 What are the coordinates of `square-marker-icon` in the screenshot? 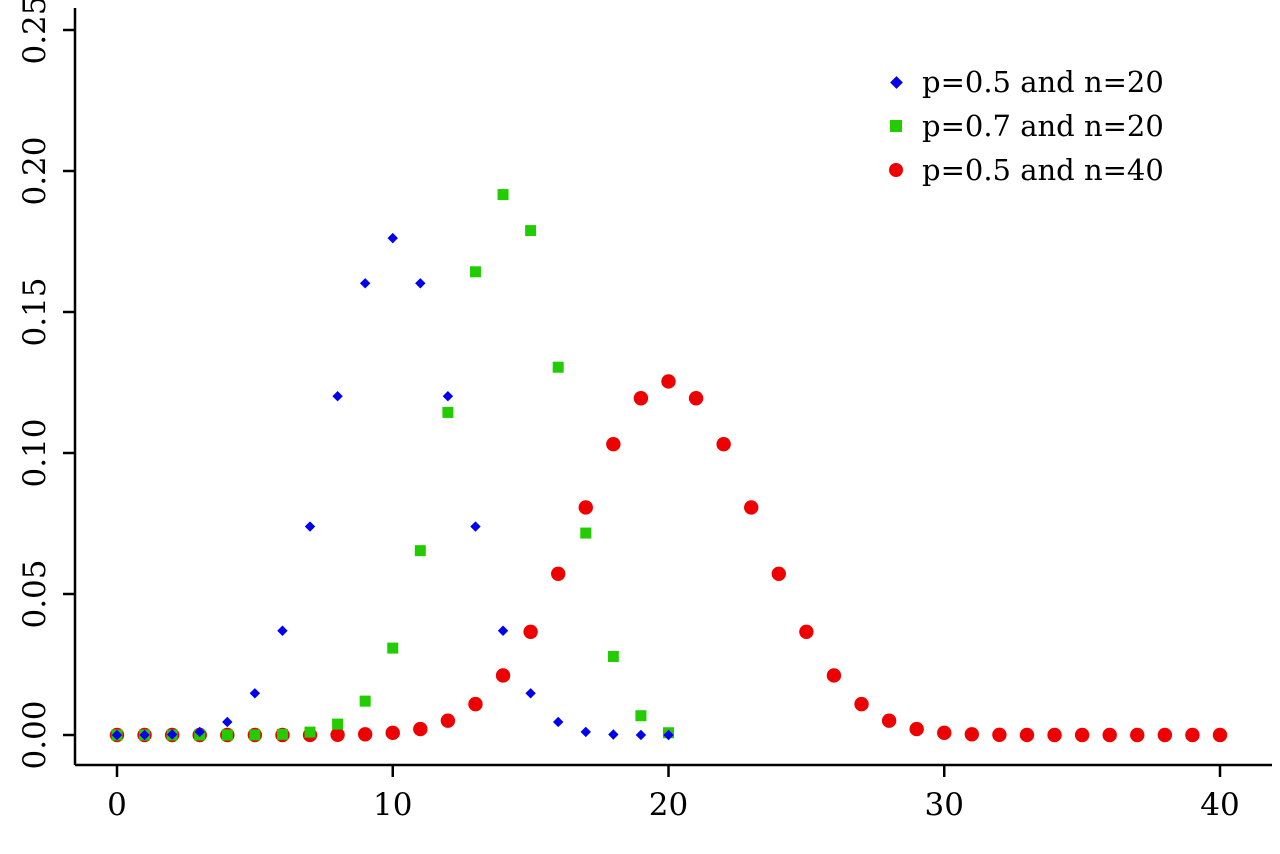 It's located at (896, 126).